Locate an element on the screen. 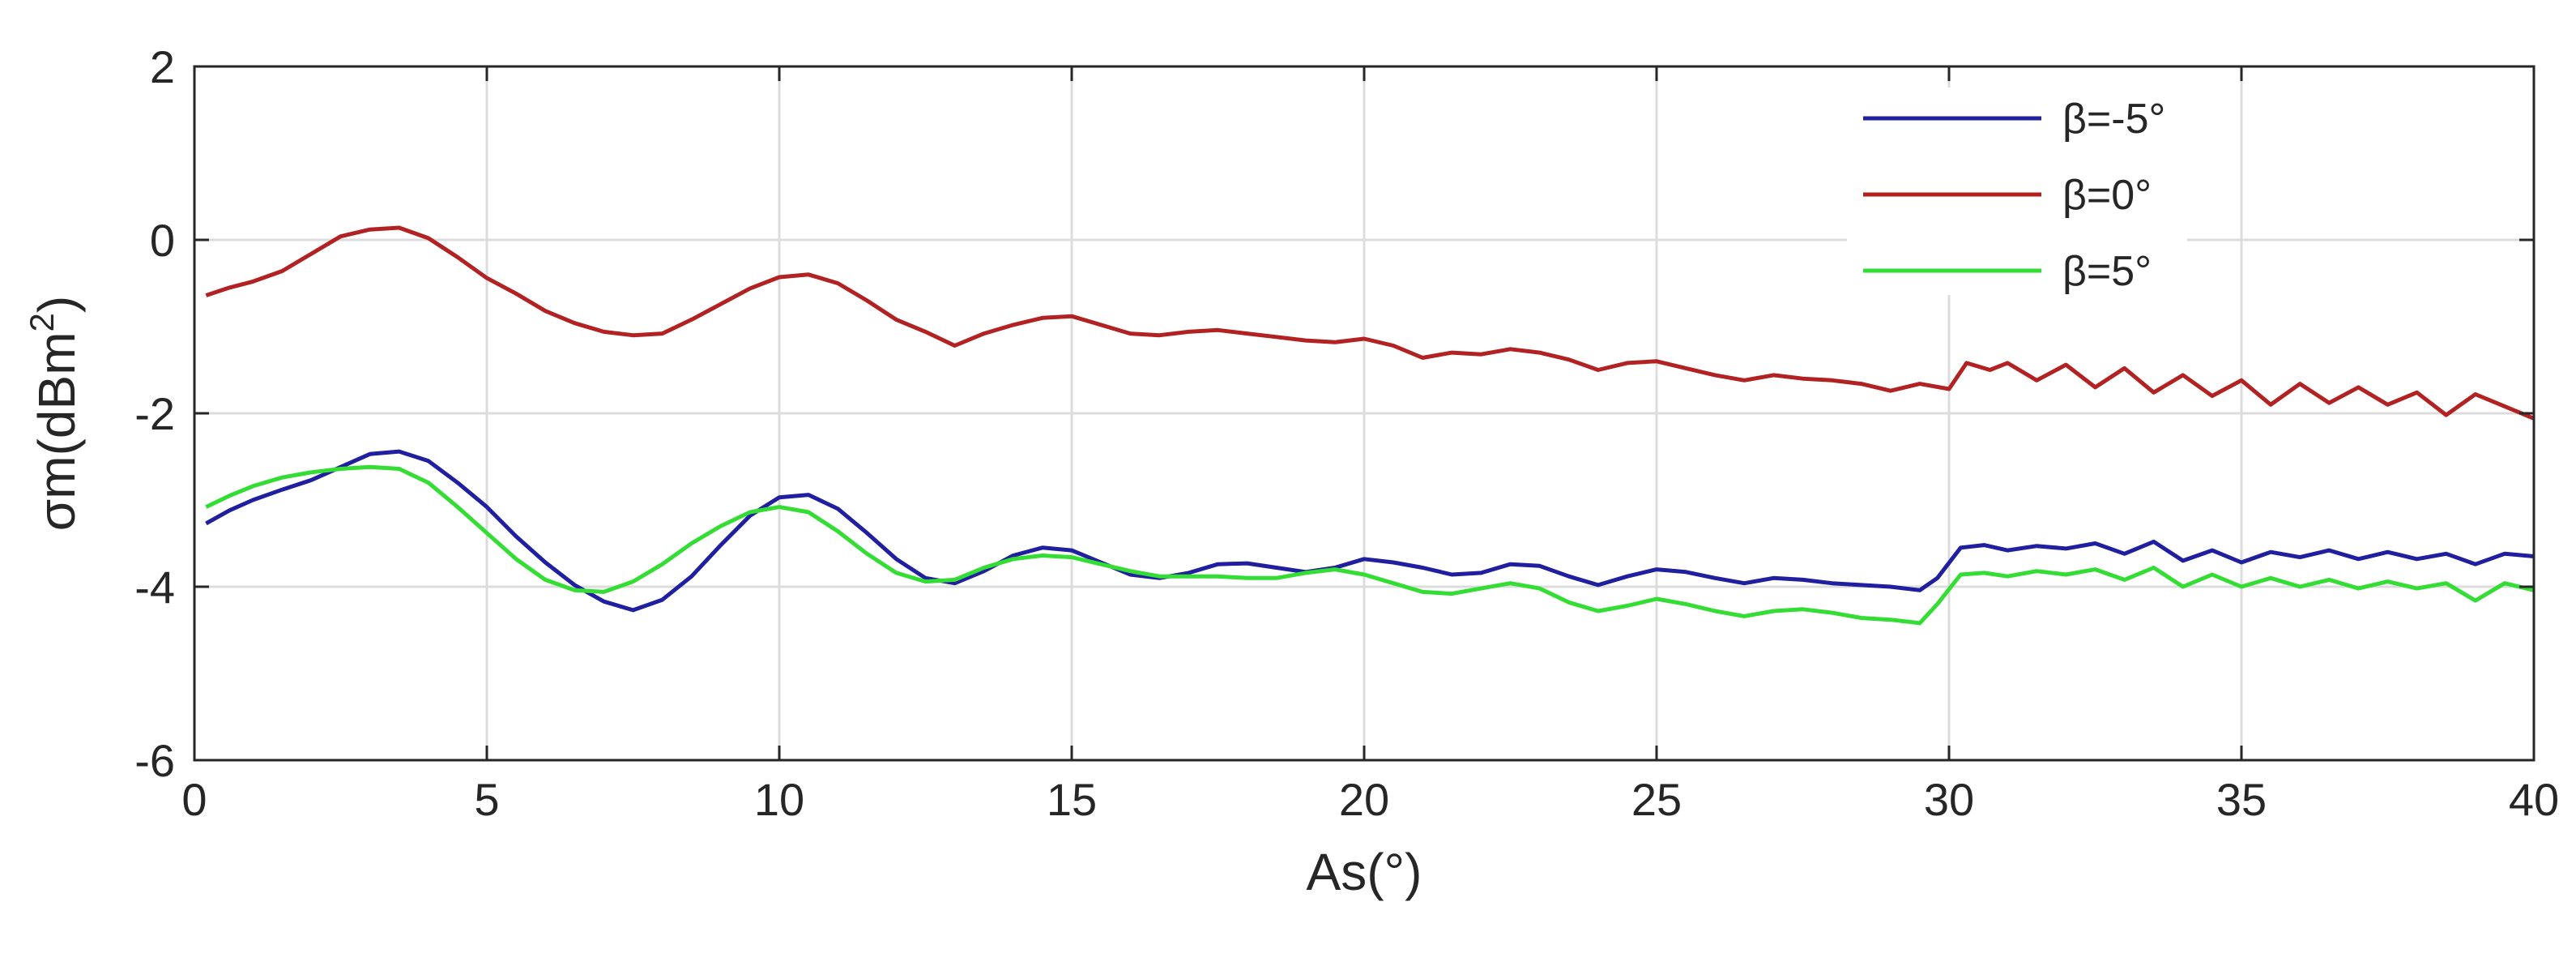  y-tick-label: 0 is located at coordinates (163, 240).